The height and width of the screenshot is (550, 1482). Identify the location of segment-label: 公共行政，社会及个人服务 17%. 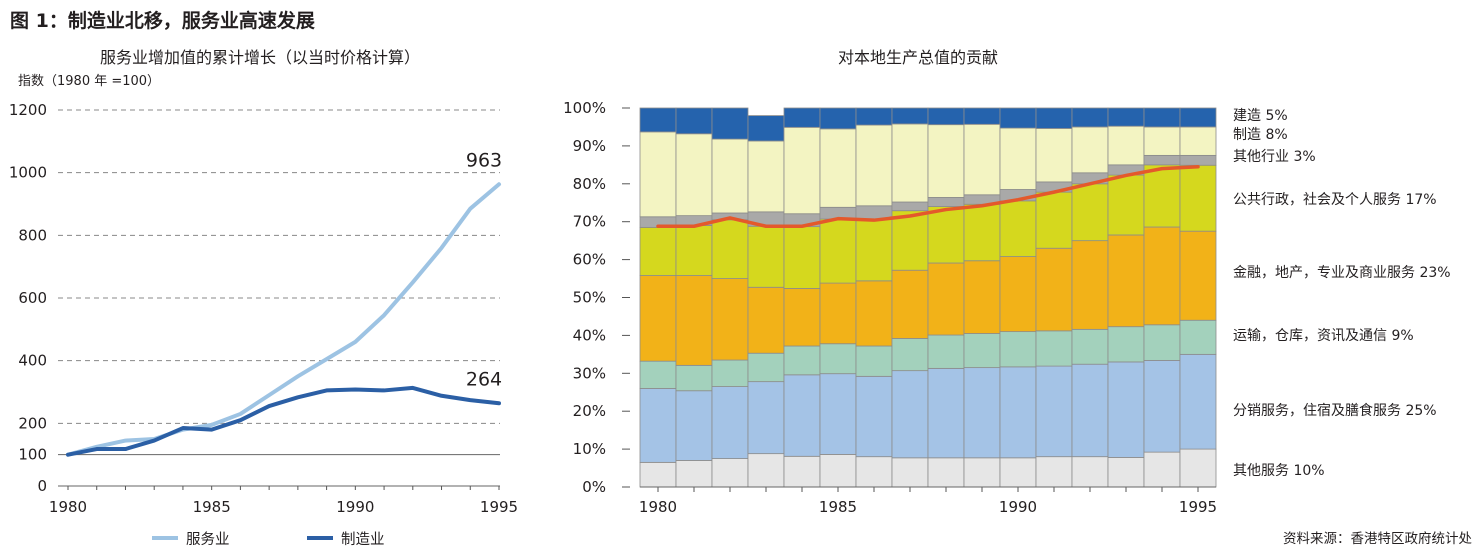
(1335, 200).